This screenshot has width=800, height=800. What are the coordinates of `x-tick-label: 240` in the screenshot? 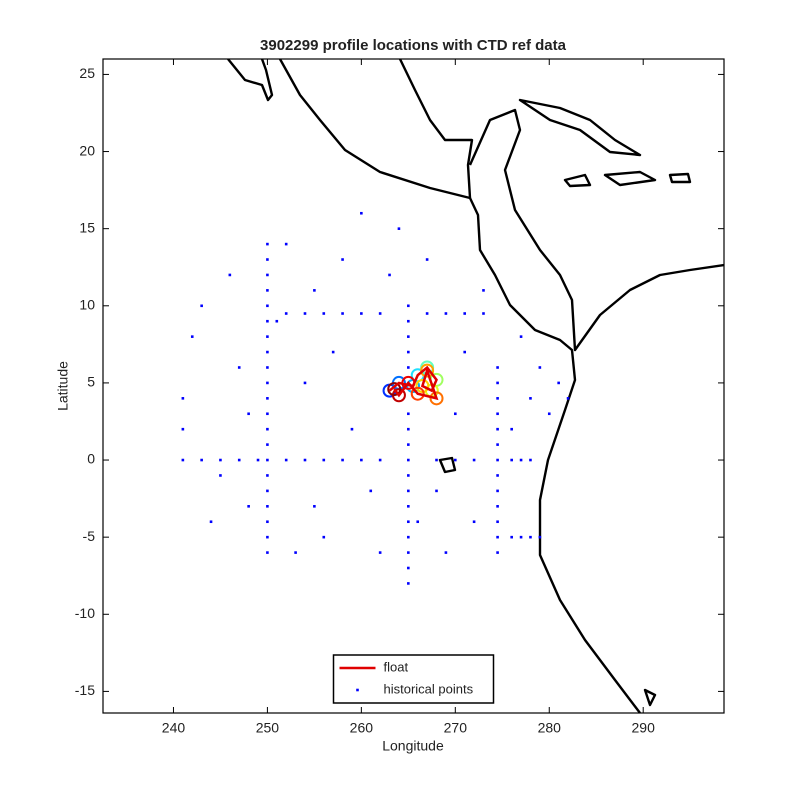 It's located at (174, 728).